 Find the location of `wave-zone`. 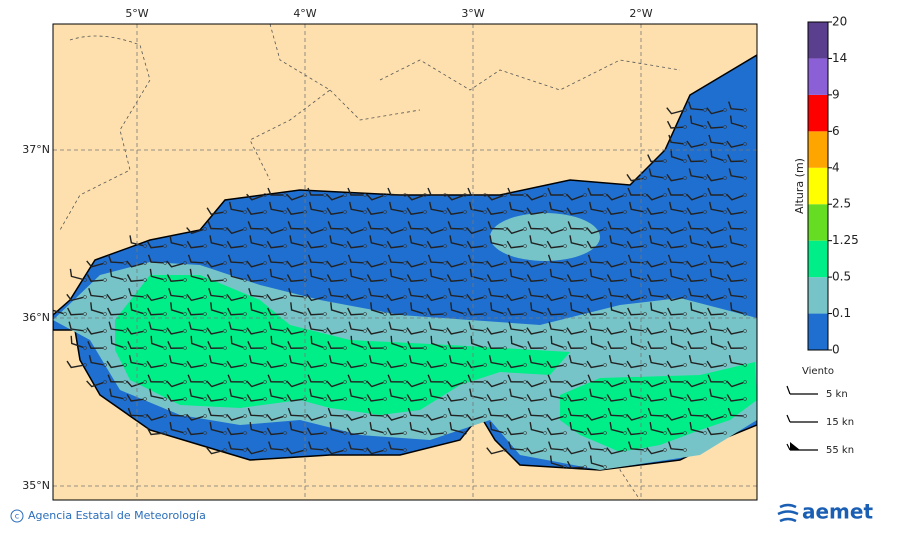

wave-zone is located at coordinates (545, 237).